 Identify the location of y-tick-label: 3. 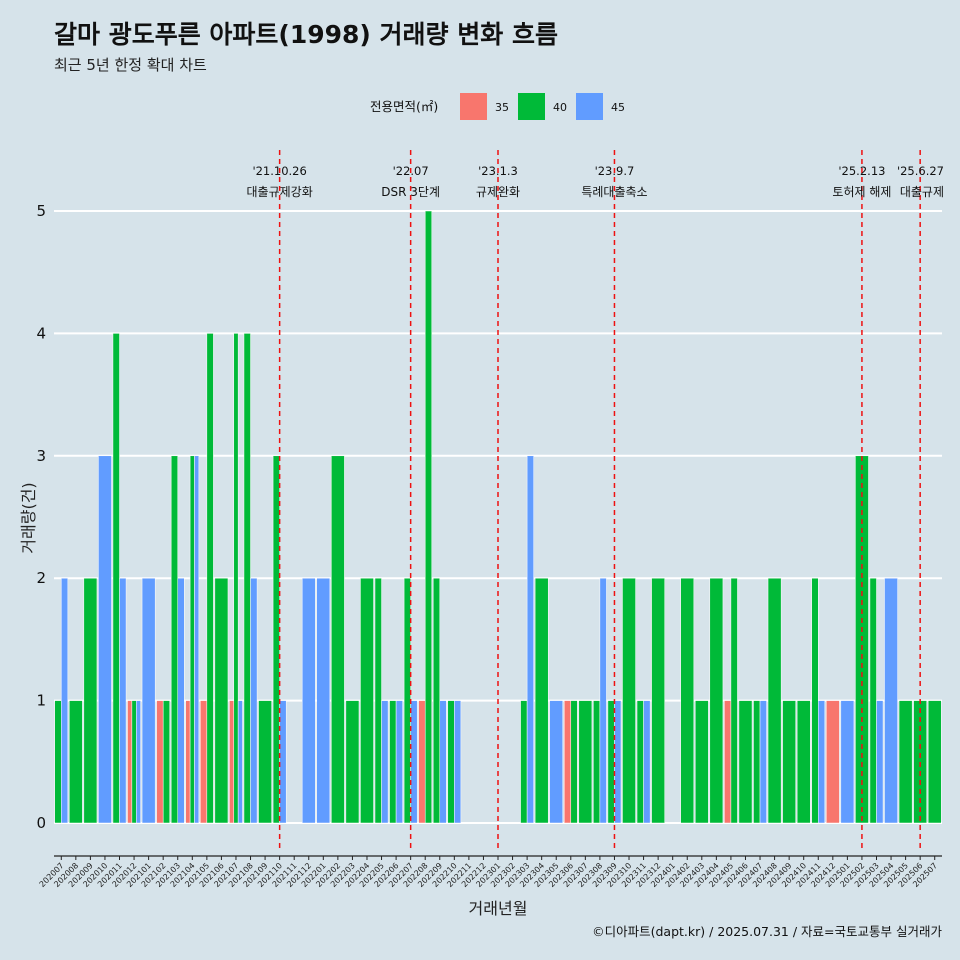
(41, 456).